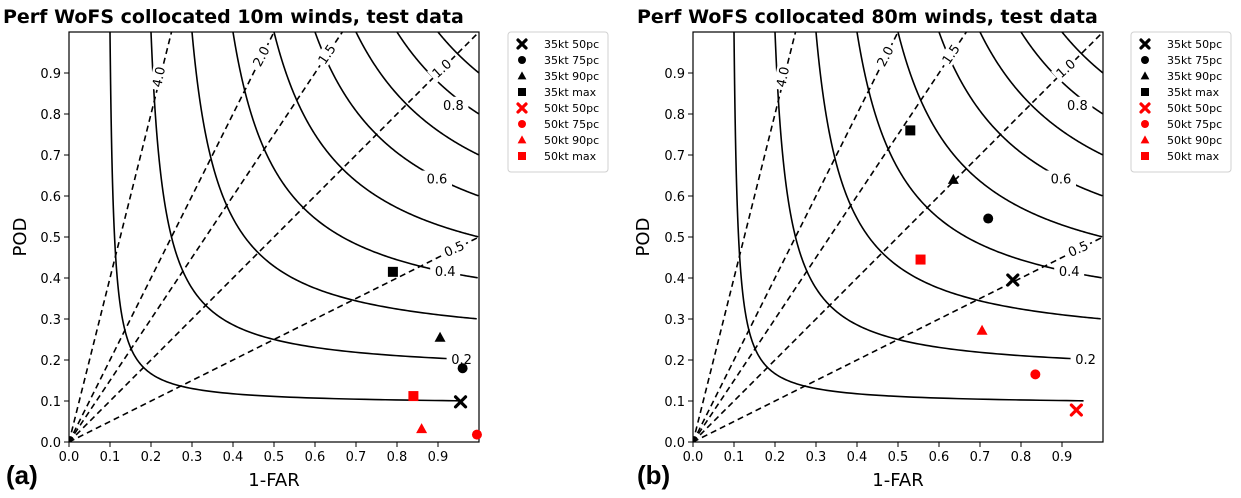  Describe the element at coordinates (1193, 156) in the screenshot. I see `legend-label: 50kt max` at that location.